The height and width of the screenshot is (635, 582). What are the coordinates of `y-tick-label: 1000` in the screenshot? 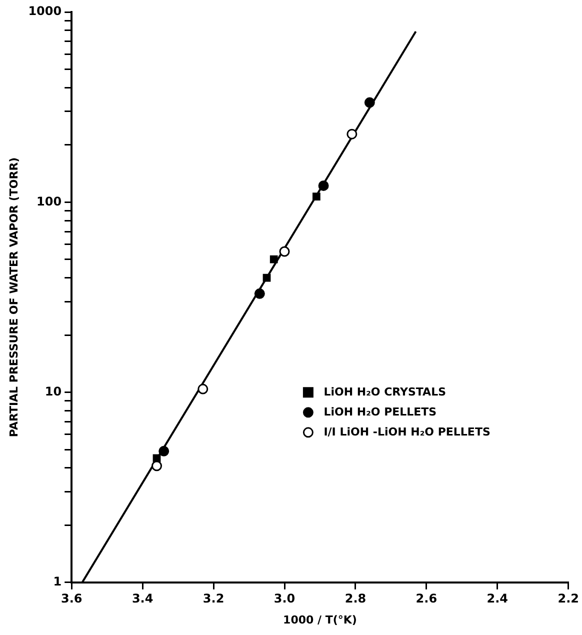 It's located at (45, 11).